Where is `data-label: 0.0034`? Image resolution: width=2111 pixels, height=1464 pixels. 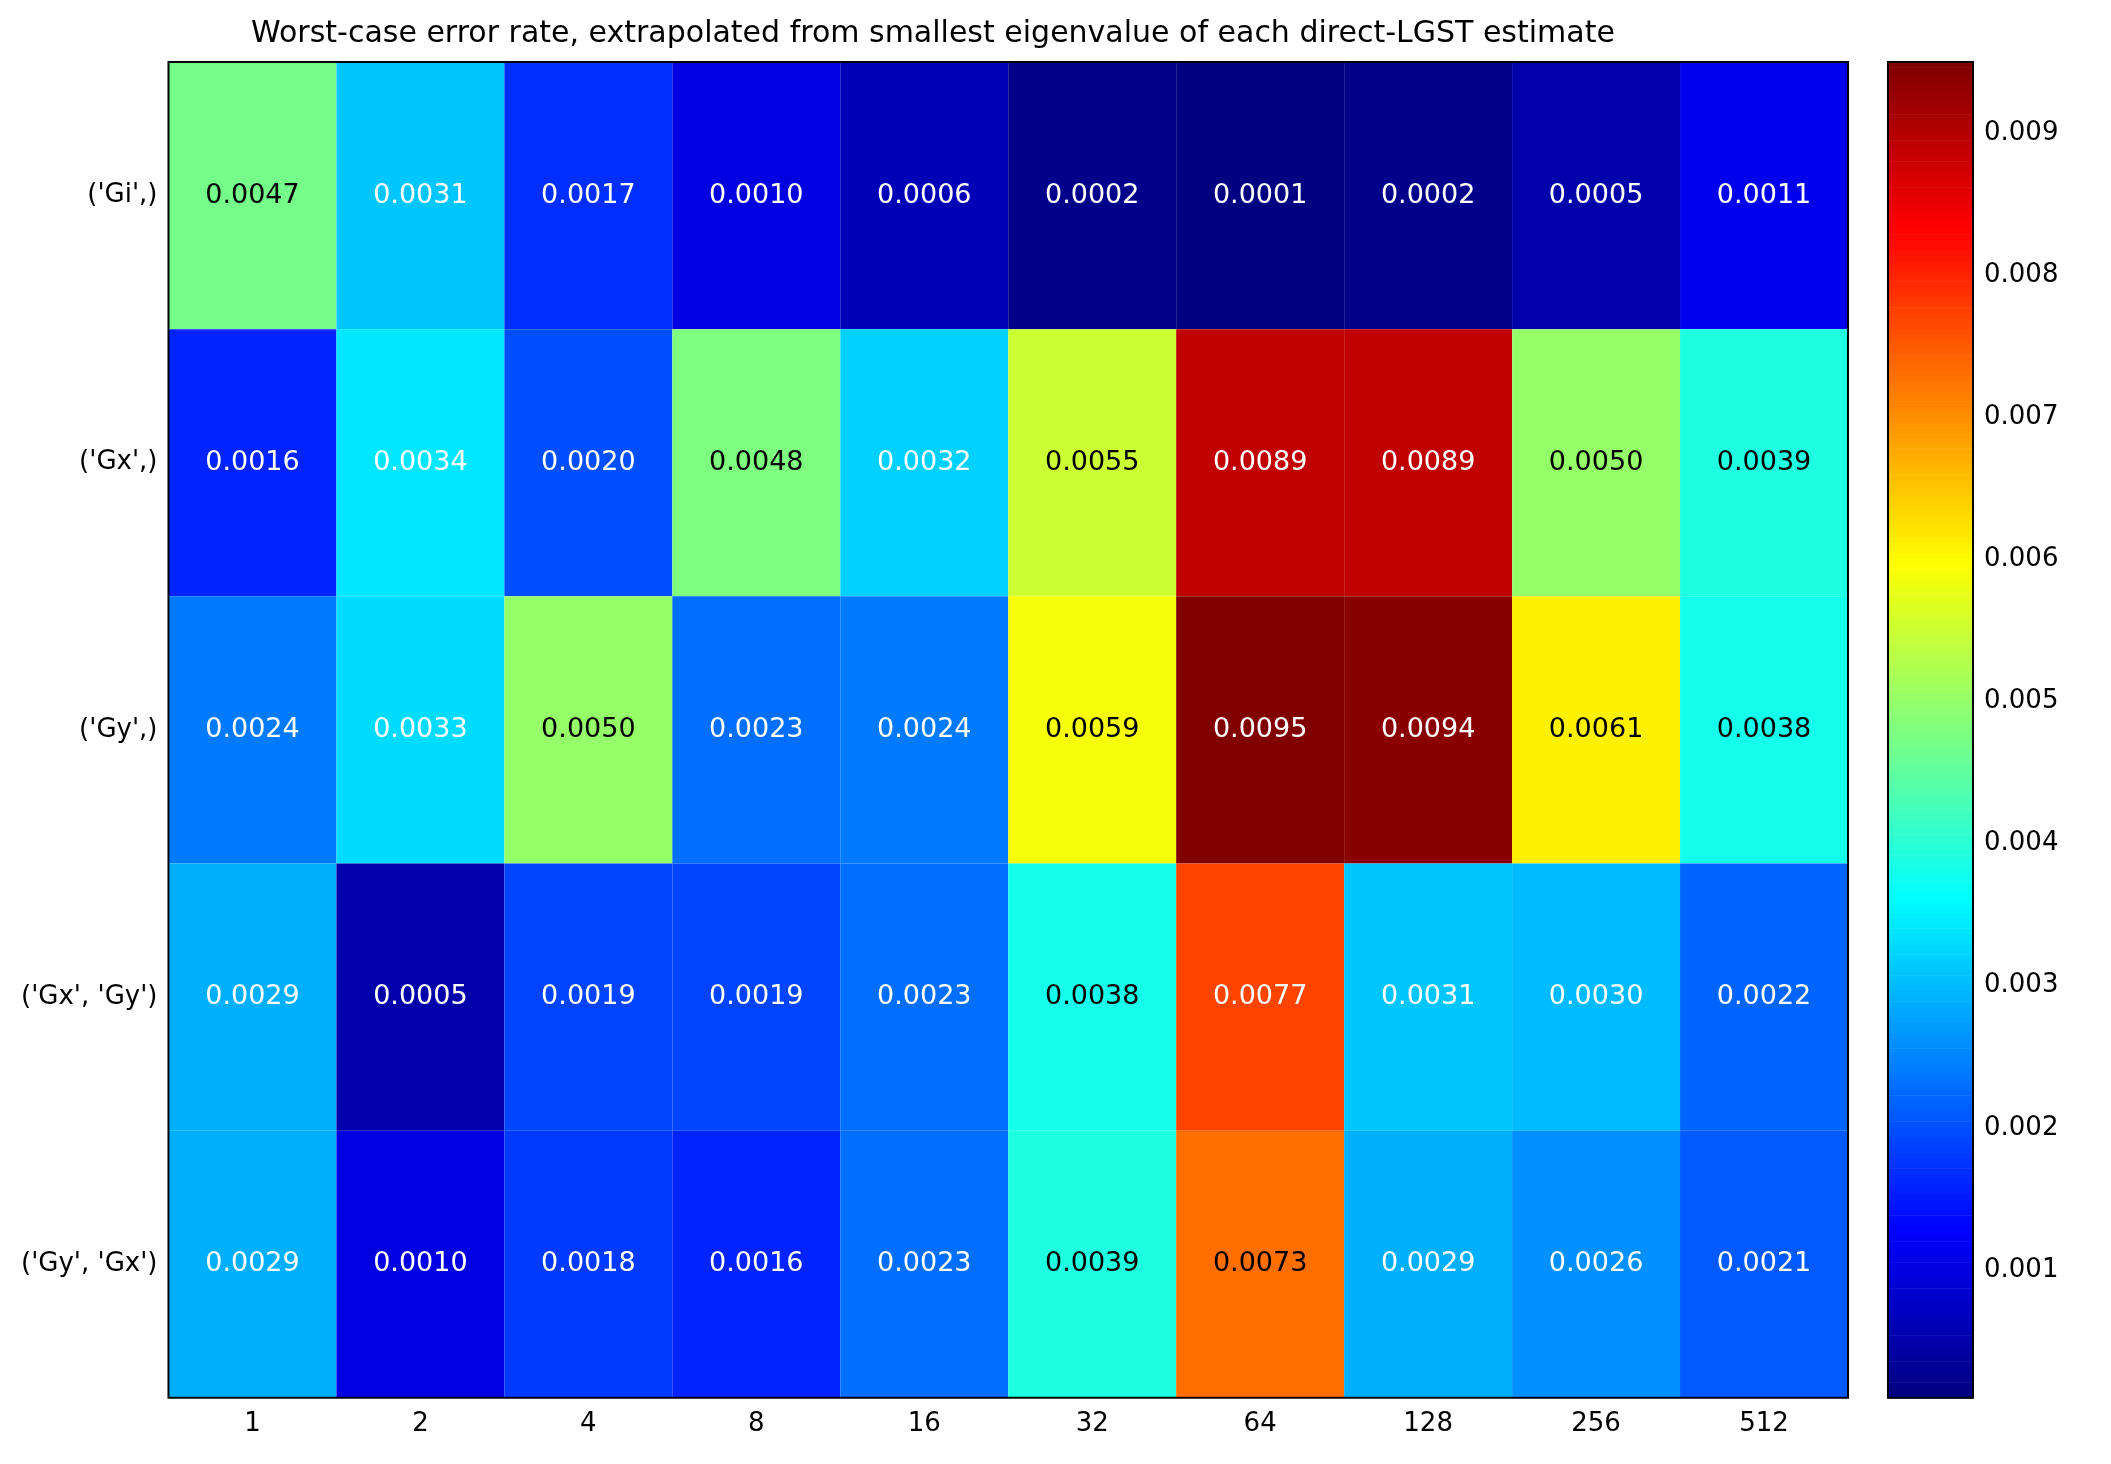 data-label: 0.0034 is located at coordinates (420, 460).